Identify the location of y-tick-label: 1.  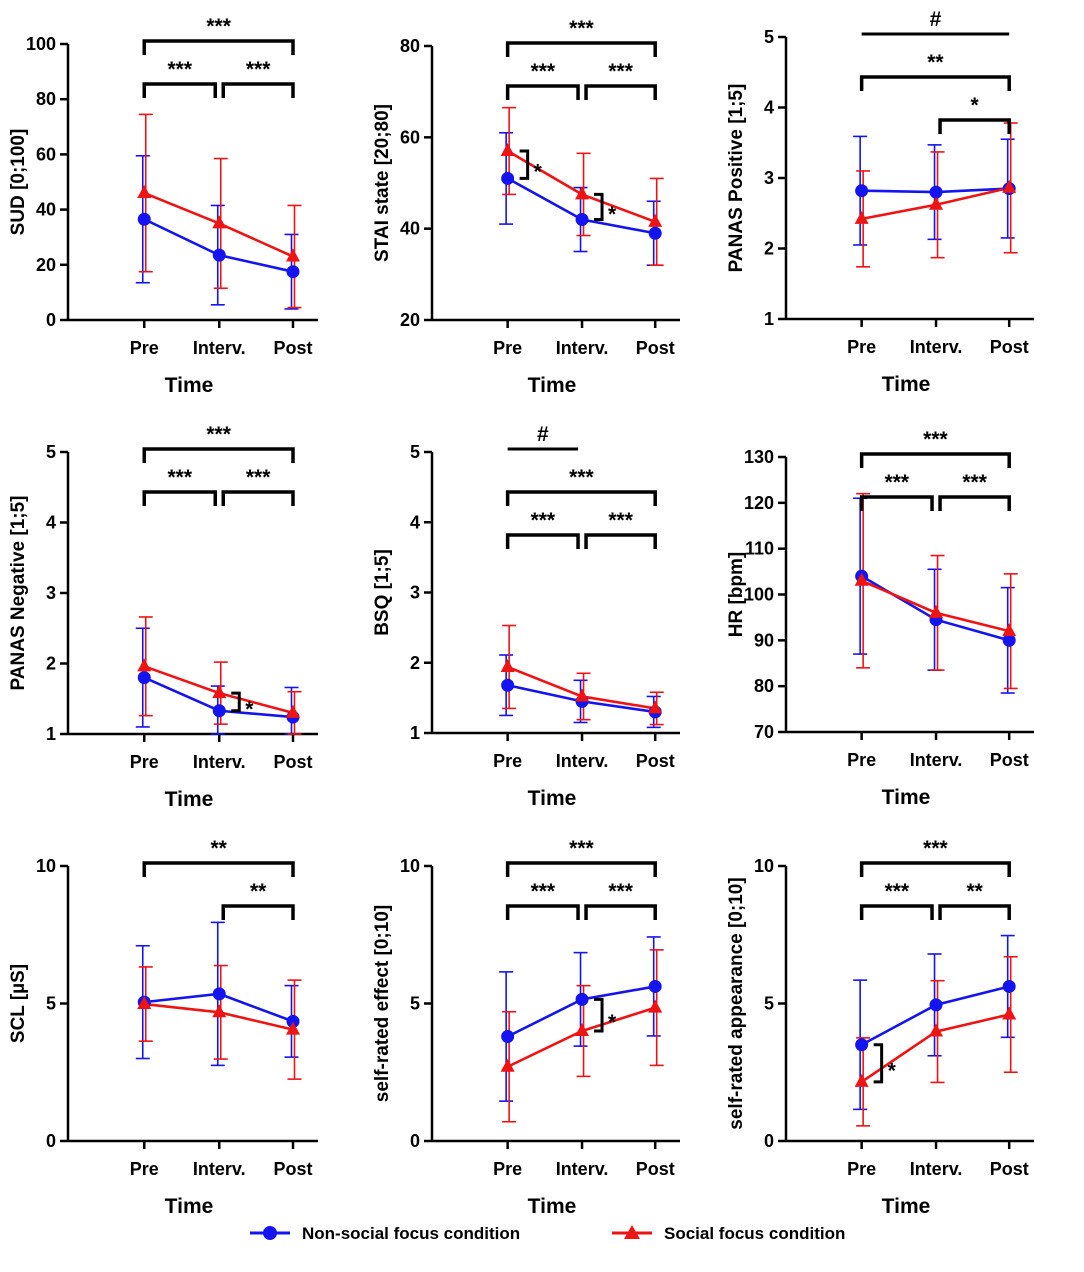
(51, 734).